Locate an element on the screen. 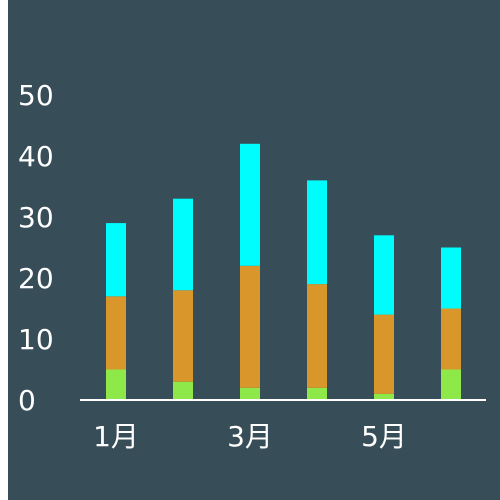 Image resolution: width=500 pixels, height=500 pixels. x-tick-labels: 1月 3月 5月 is located at coordinates (250, 436).